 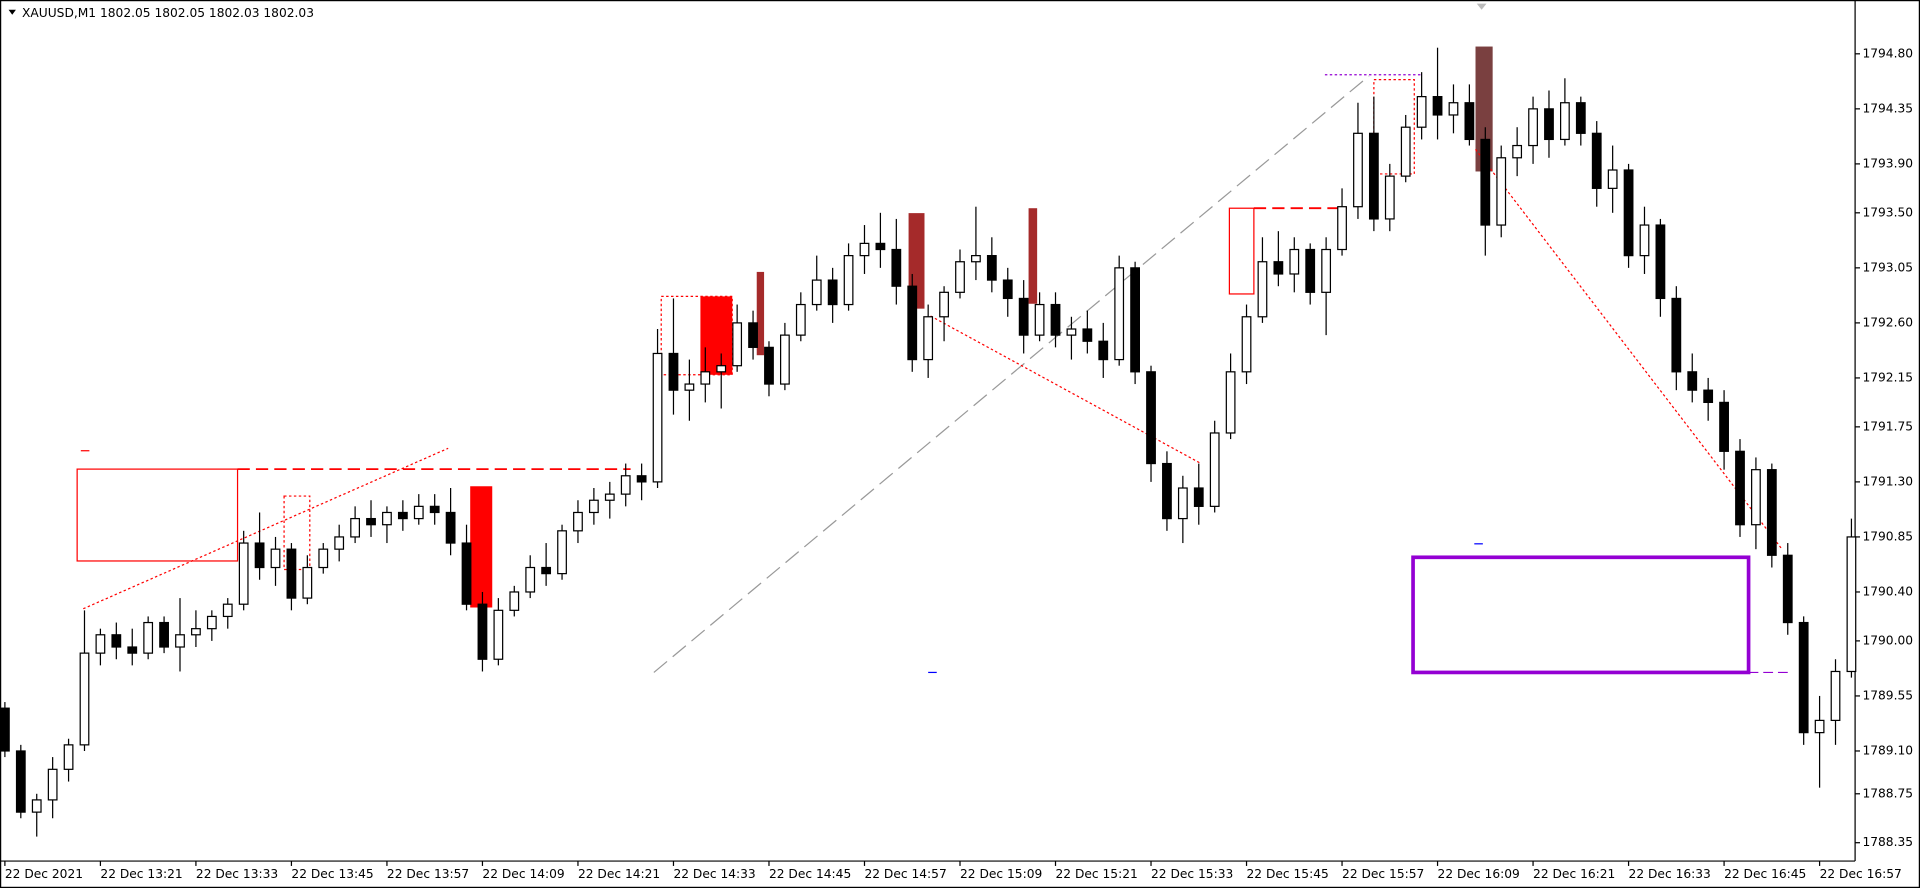 I want to click on x-tick-label: 22 Dec 16:09, so click(x=1479, y=874).